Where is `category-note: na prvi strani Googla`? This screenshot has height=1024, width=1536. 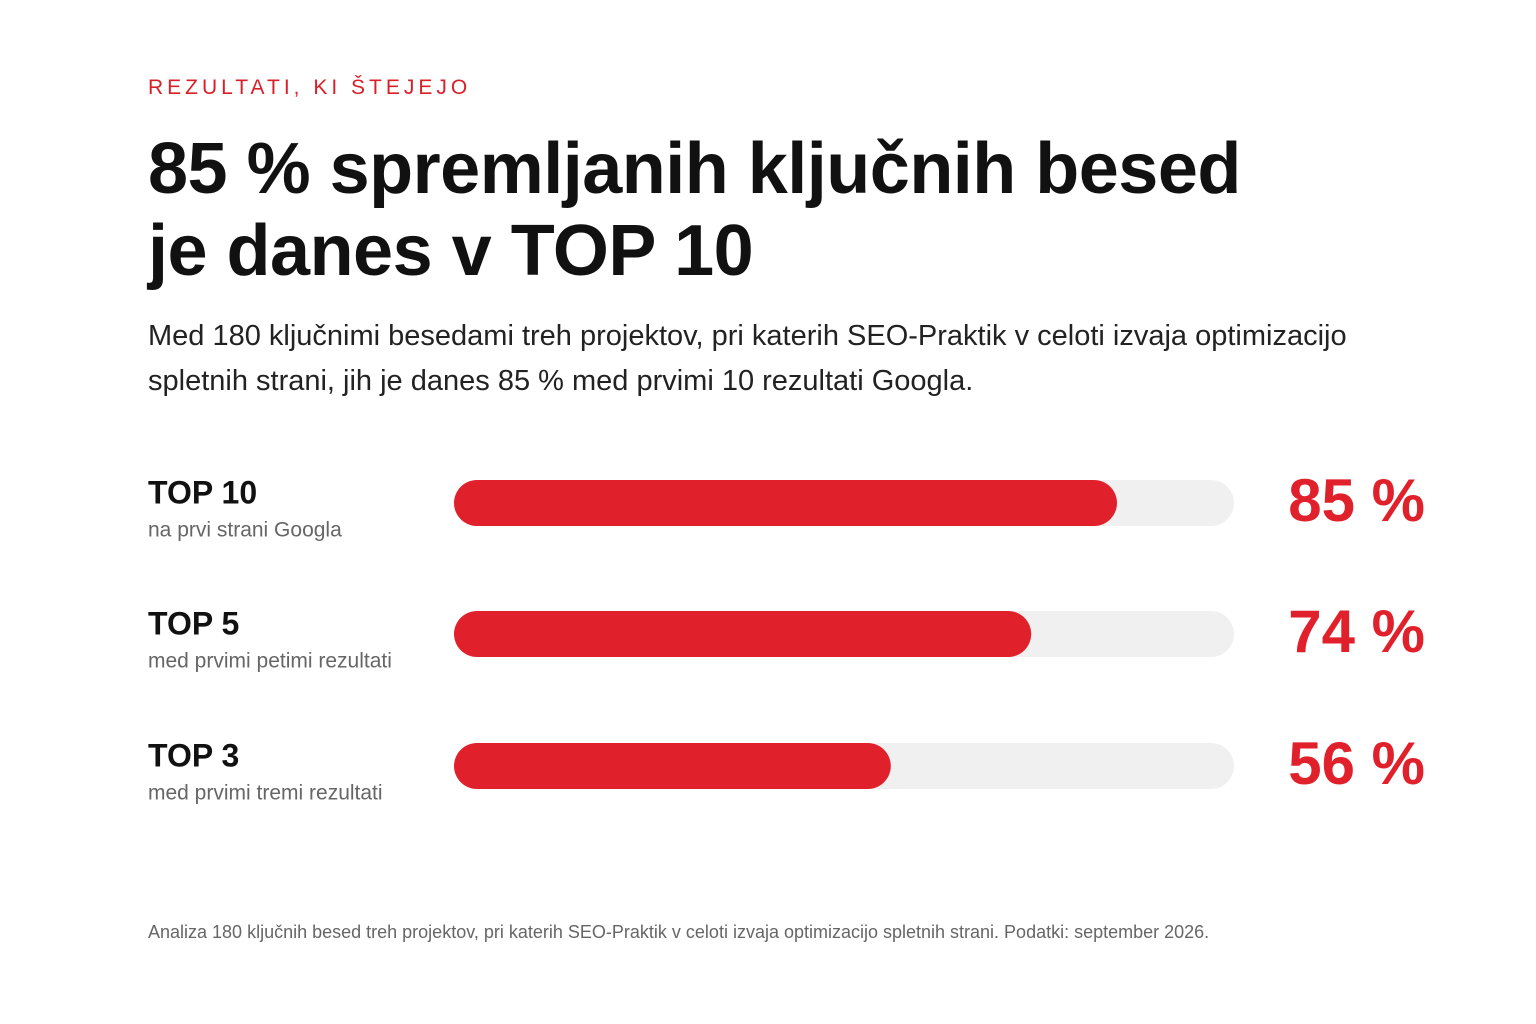
category-note: na prvi strani Googla is located at coordinates (245, 530).